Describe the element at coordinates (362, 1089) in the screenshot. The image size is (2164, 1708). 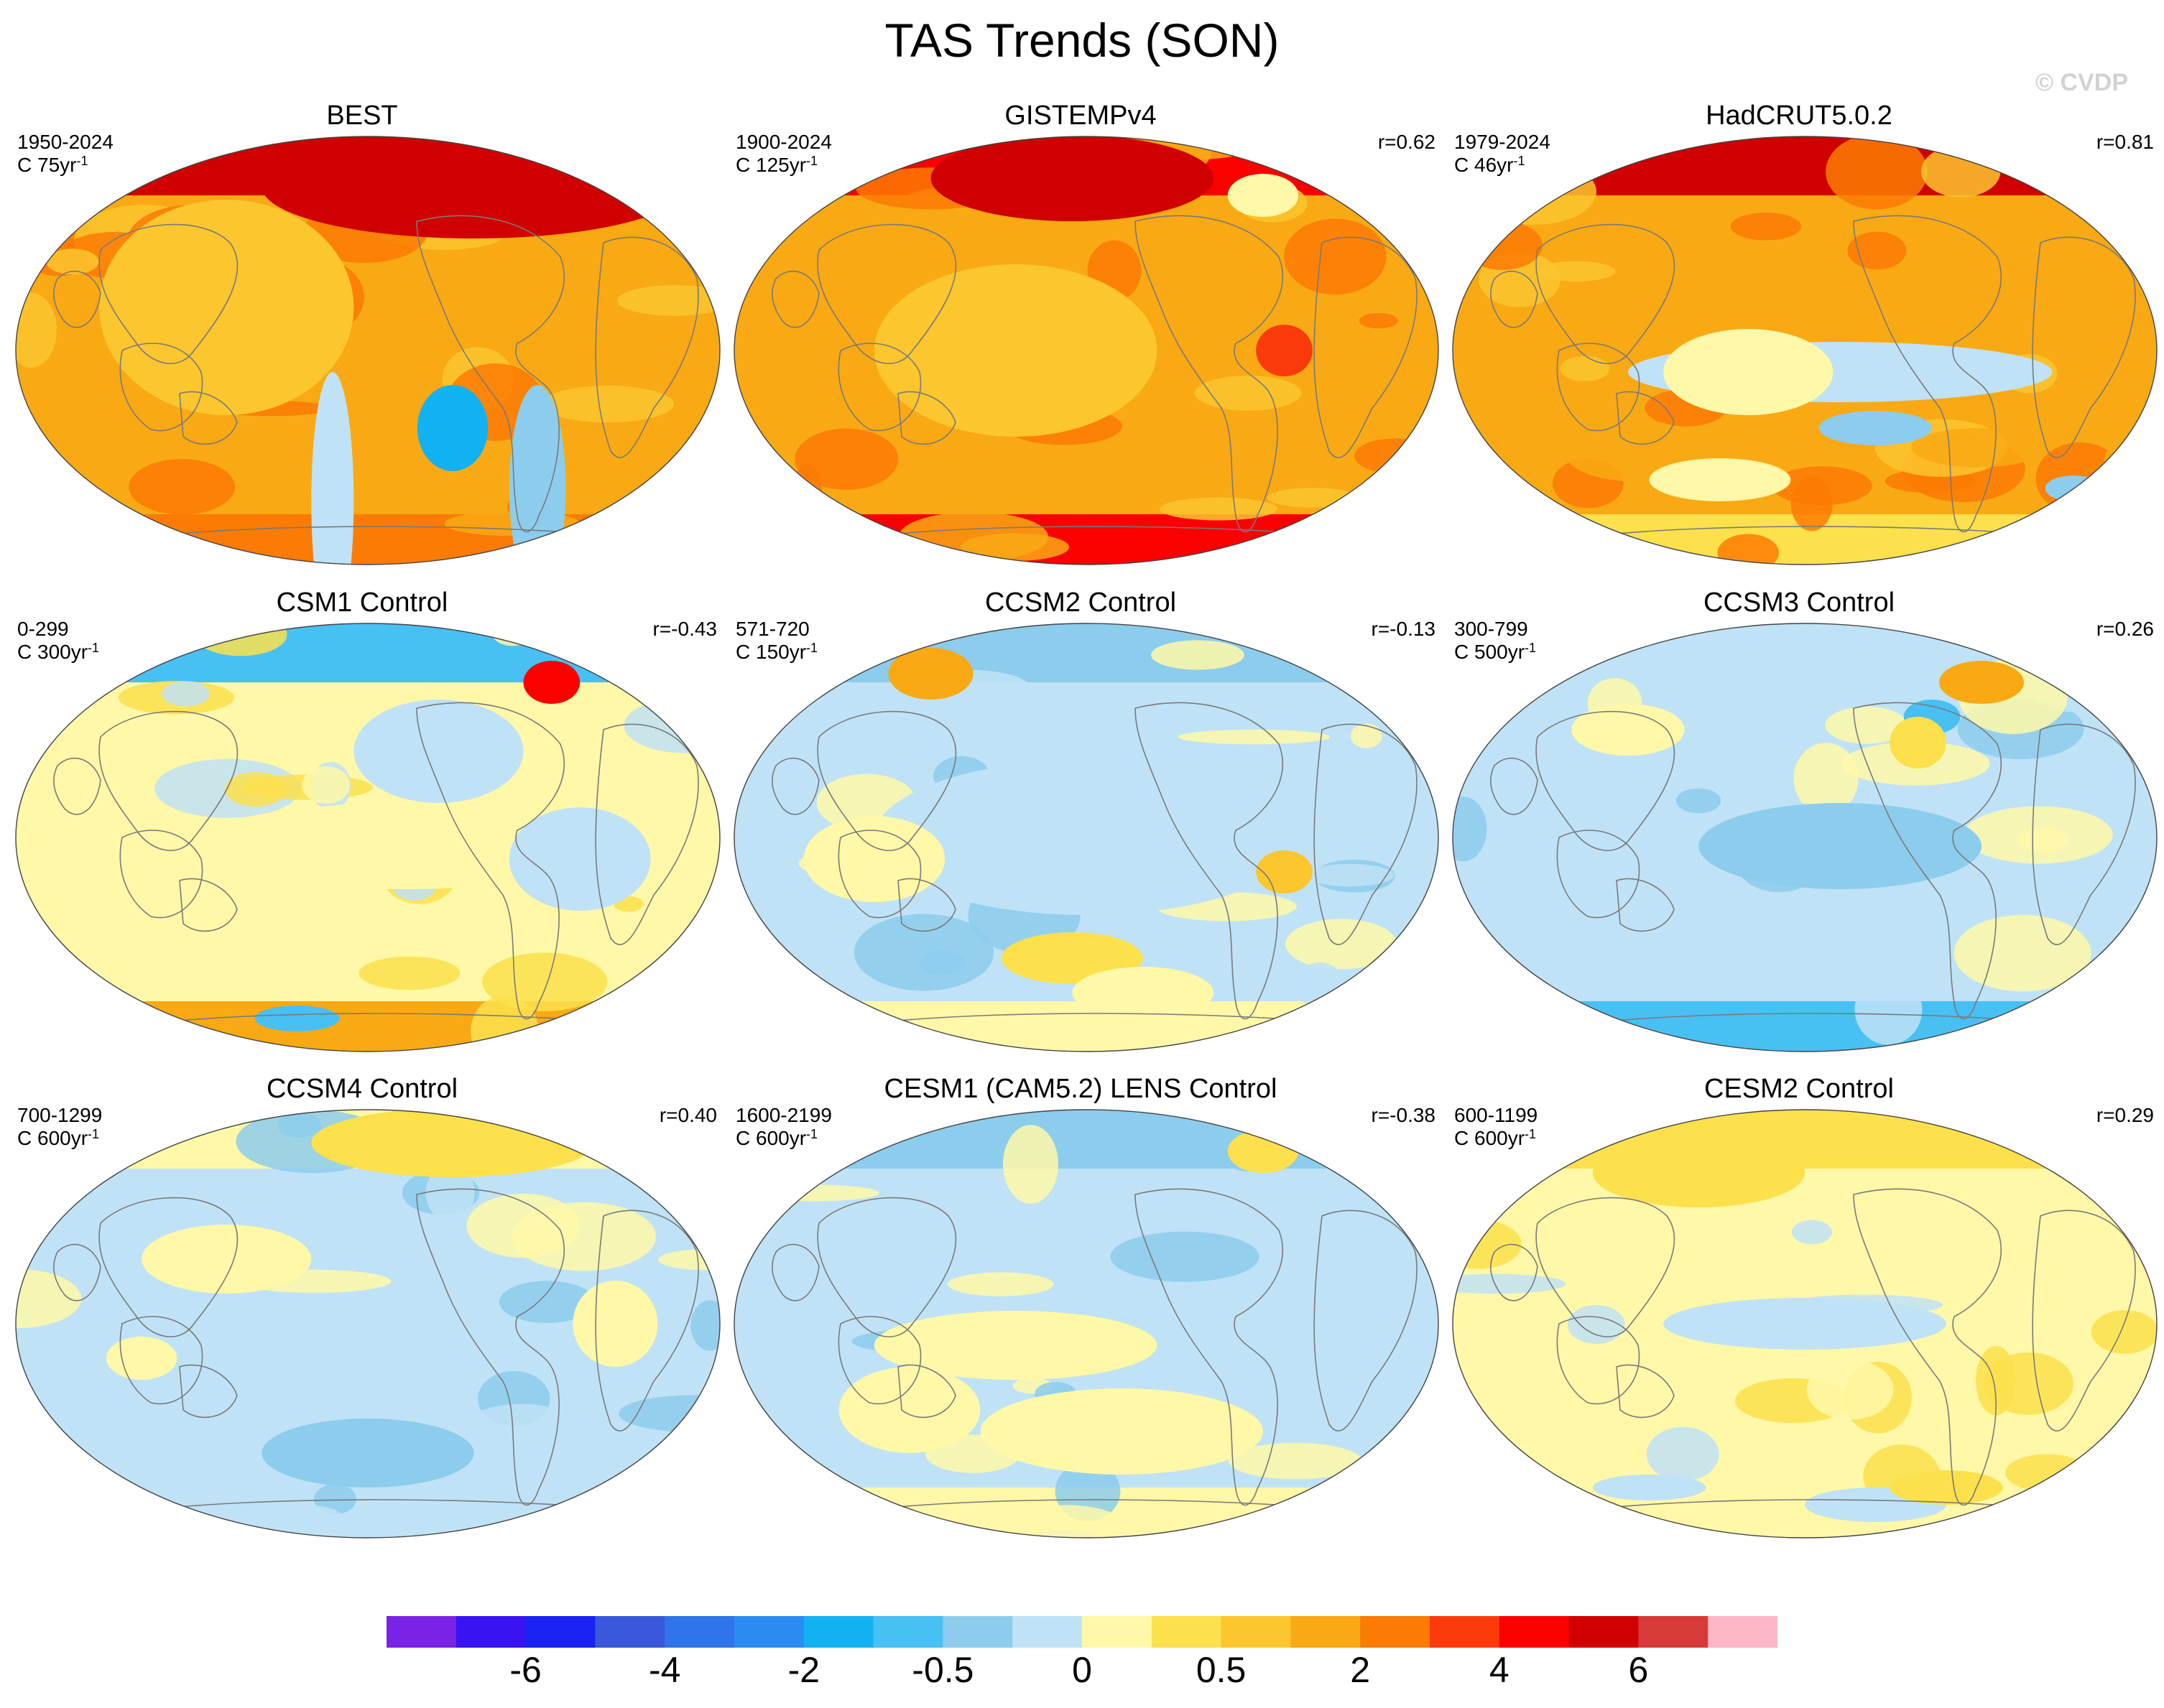
I see `panel-title: CCSM4 Control` at that location.